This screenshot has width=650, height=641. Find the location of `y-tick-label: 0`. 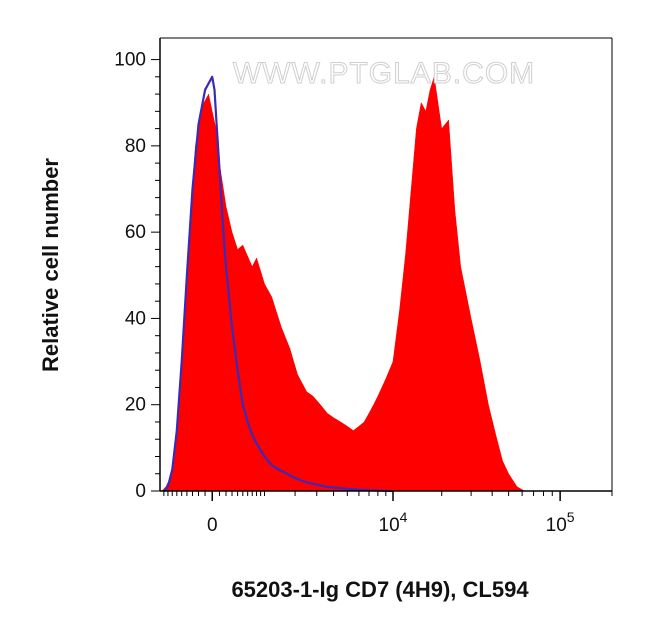

y-tick-label: 0 is located at coordinates (140, 491).